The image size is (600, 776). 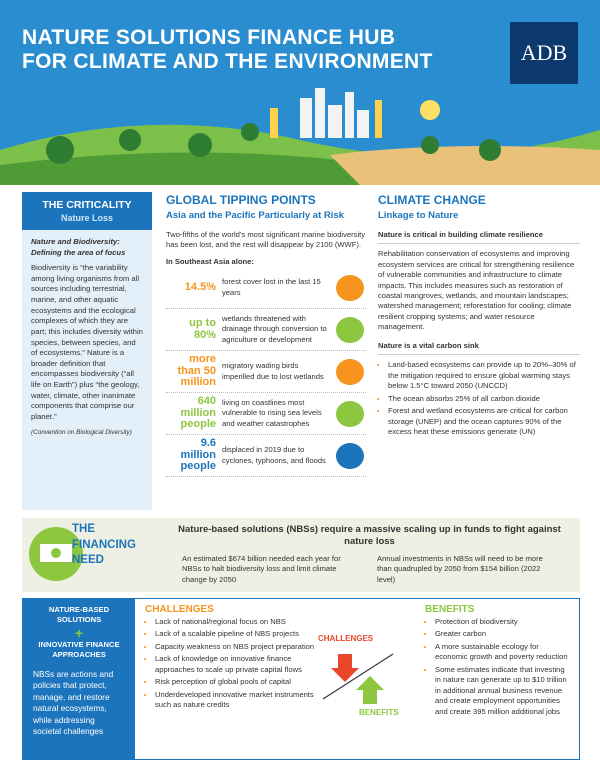 What do you see at coordinates (479, 348) in the screenshot?
I see `heading: Nature is a vital carbon sink` at bounding box center [479, 348].